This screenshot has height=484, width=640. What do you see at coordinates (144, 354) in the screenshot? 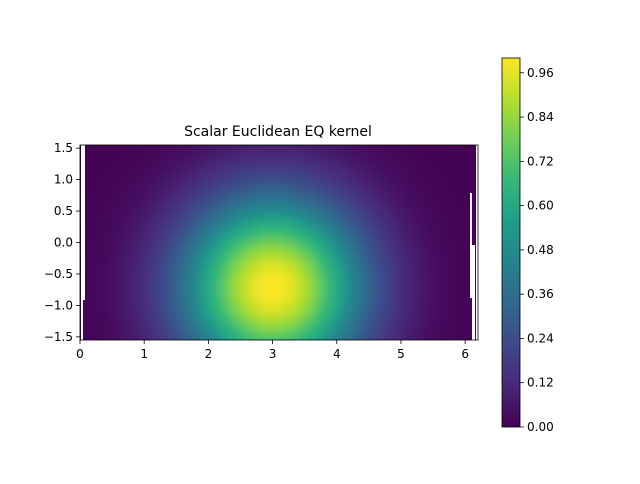
I see `x-tick-label: 1` at bounding box center [144, 354].